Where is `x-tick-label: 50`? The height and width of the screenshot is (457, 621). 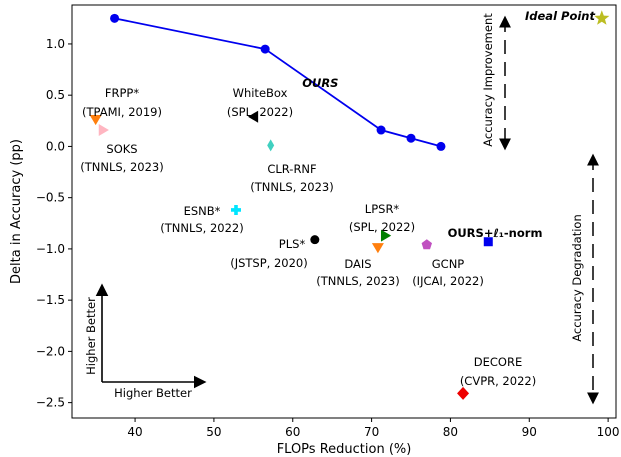 x-tick-label: 50 is located at coordinates (213, 432).